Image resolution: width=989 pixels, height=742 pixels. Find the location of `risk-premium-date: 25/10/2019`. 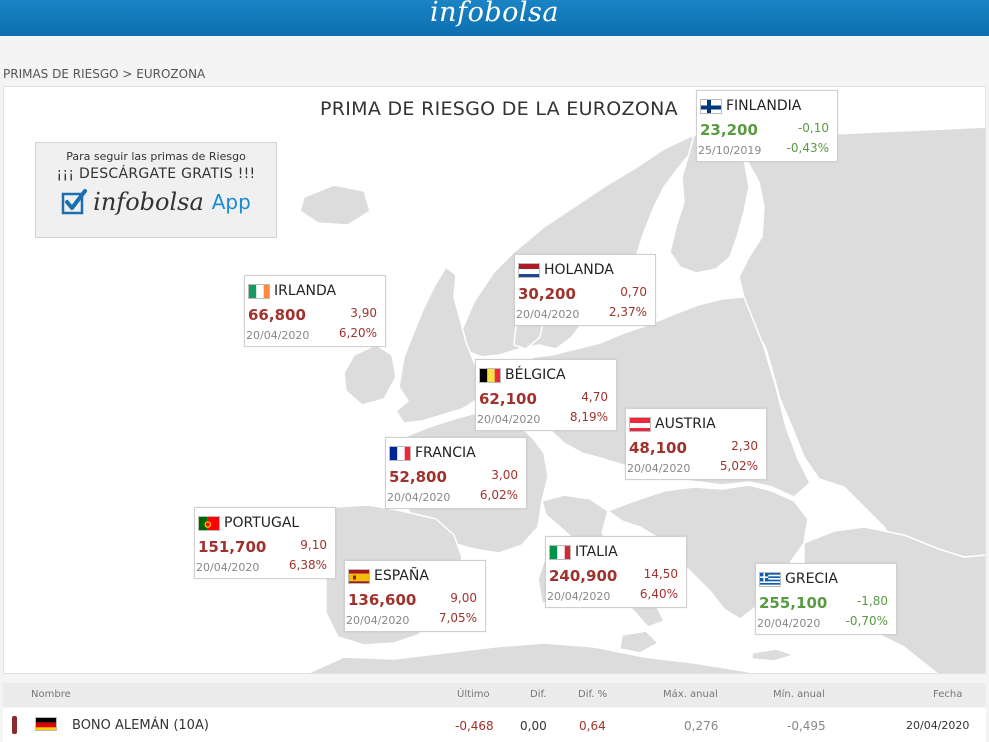

risk-premium-date: 25/10/2019 is located at coordinates (730, 150).